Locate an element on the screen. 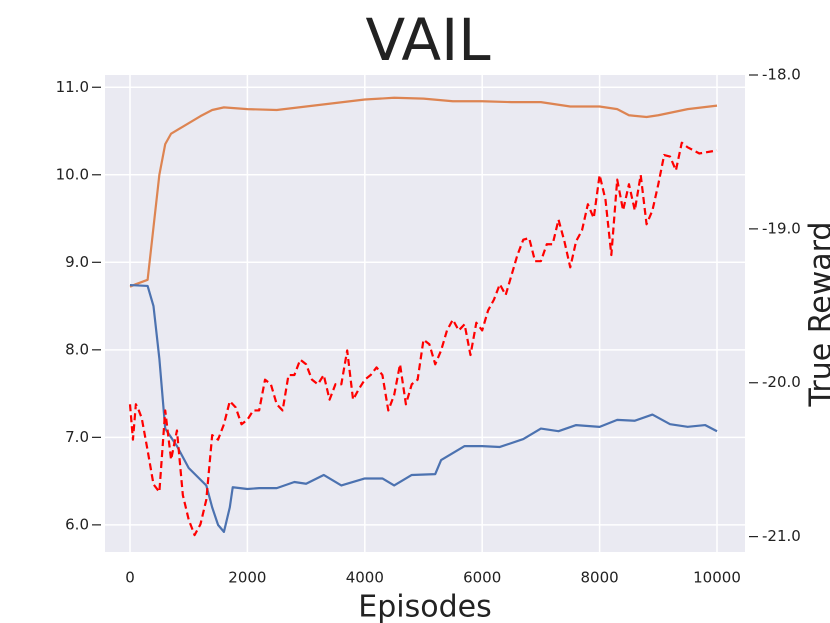 The image size is (830, 623). x-tick-label: 8000 is located at coordinates (600, 578).